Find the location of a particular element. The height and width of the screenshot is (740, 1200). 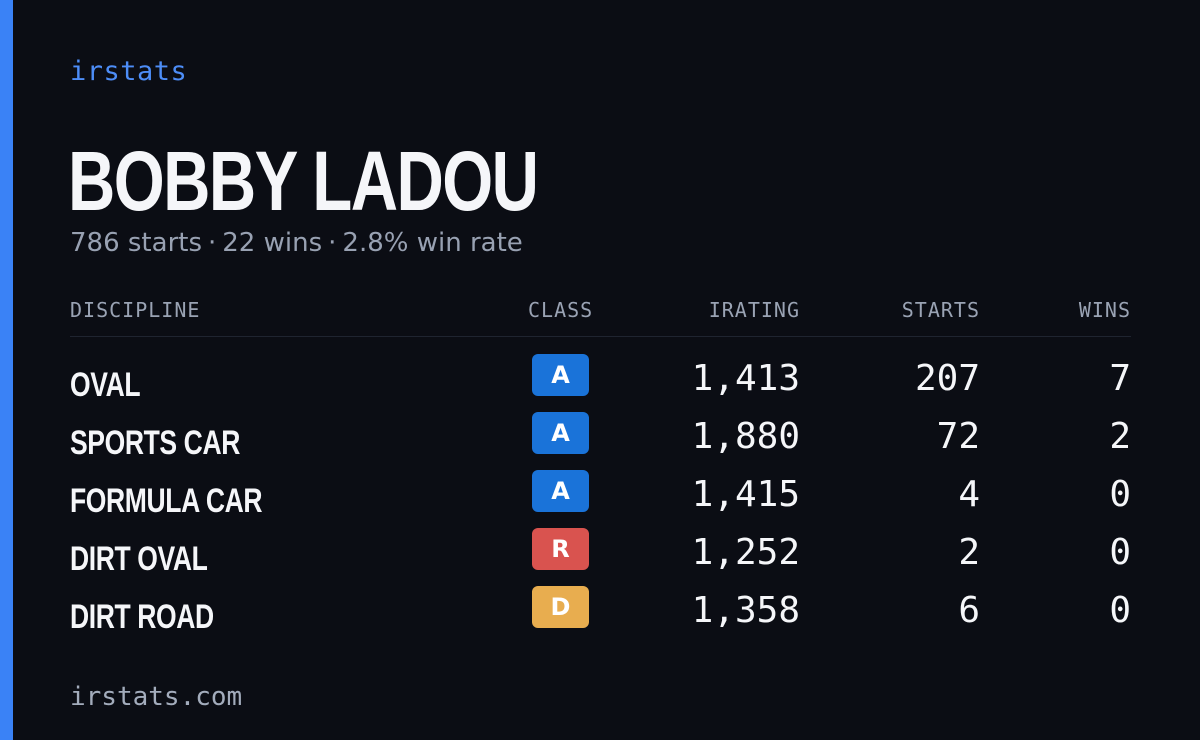

starts-value: 207 is located at coordinates (947, 378).